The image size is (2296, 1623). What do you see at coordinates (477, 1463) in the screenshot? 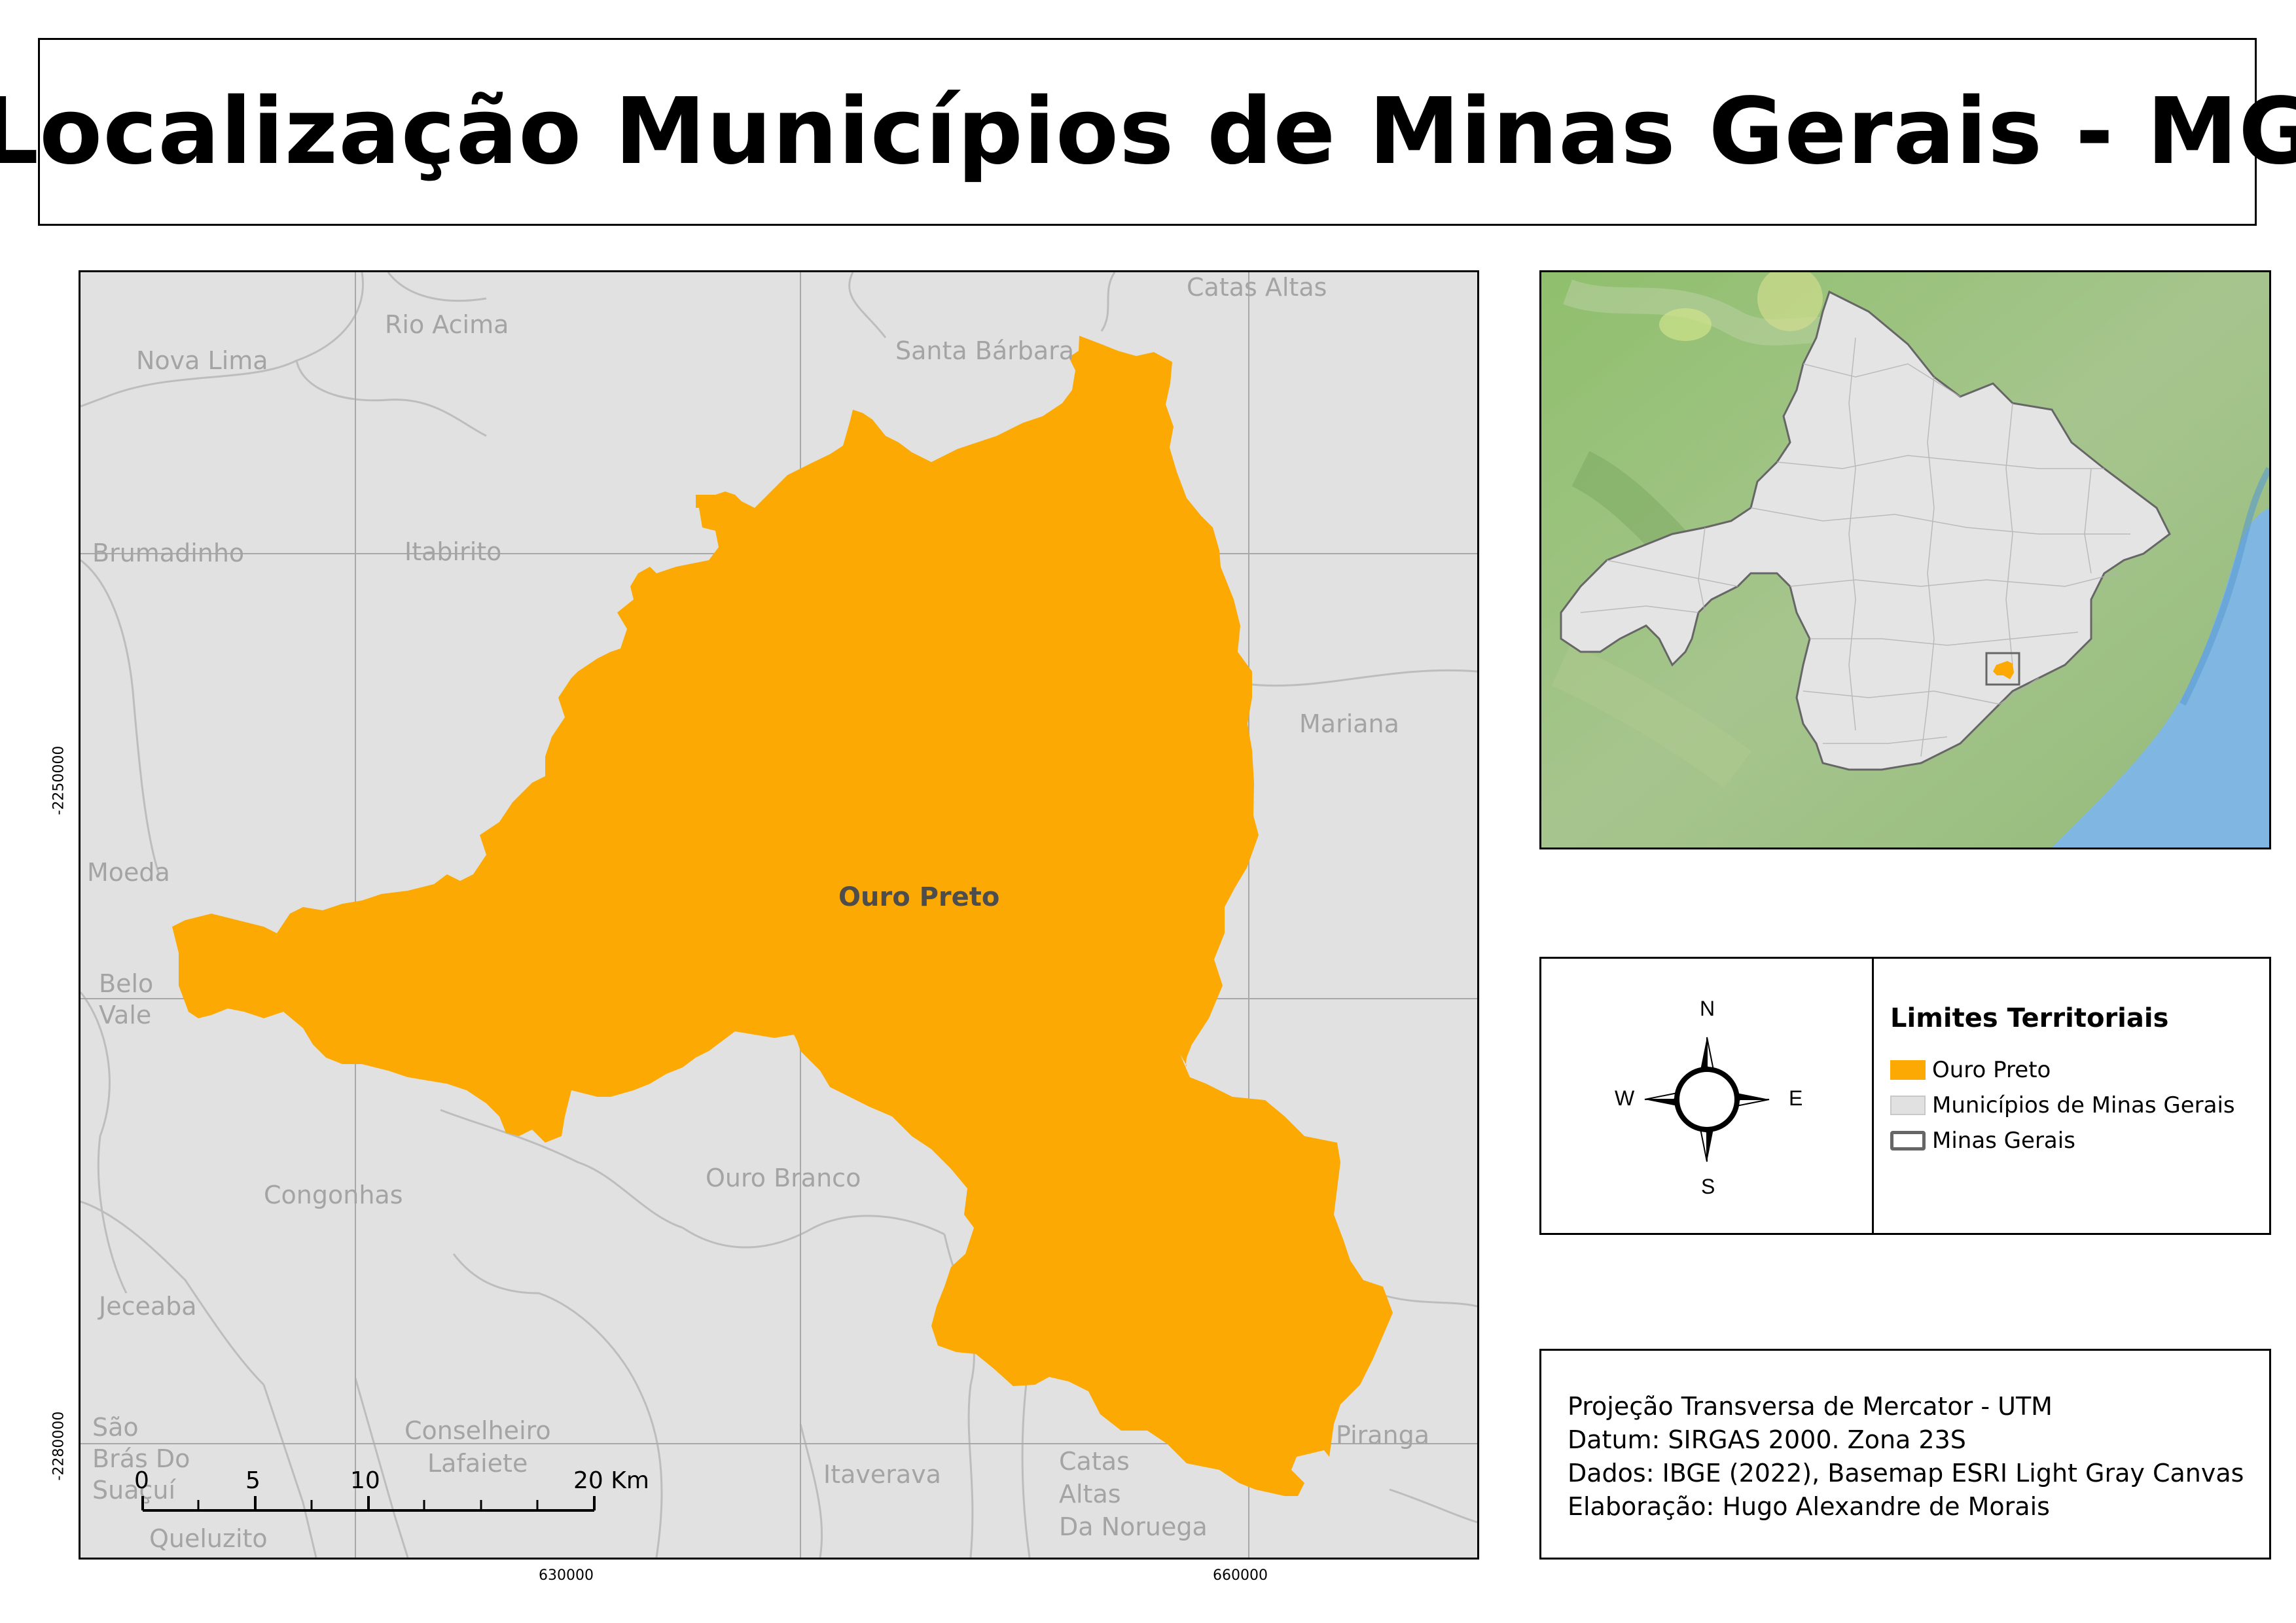
I see `label-conselheiro-lafaiete-2: Lafaiete` at bounding box center [477, 1463].